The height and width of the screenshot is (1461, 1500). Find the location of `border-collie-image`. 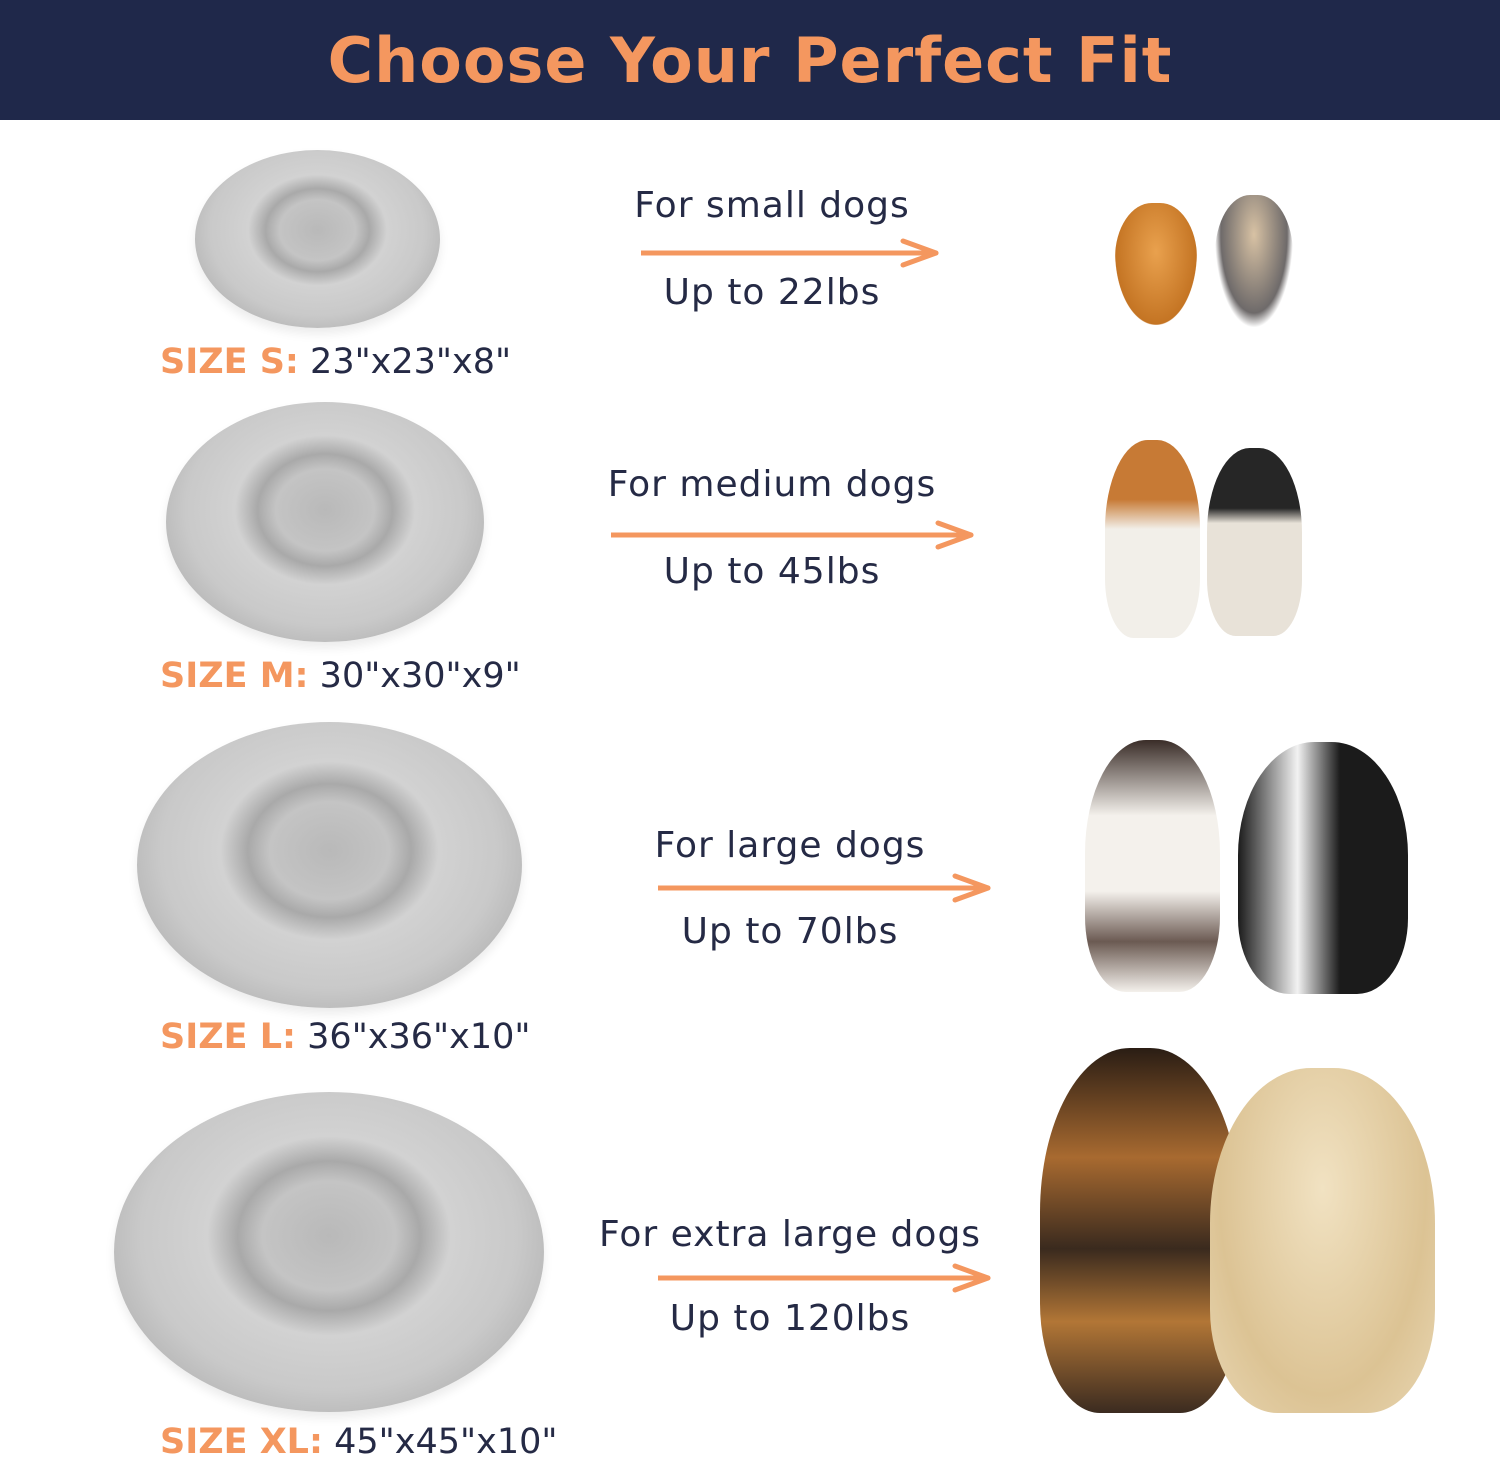

border-collie-image is located at coordinates (1323, 868).